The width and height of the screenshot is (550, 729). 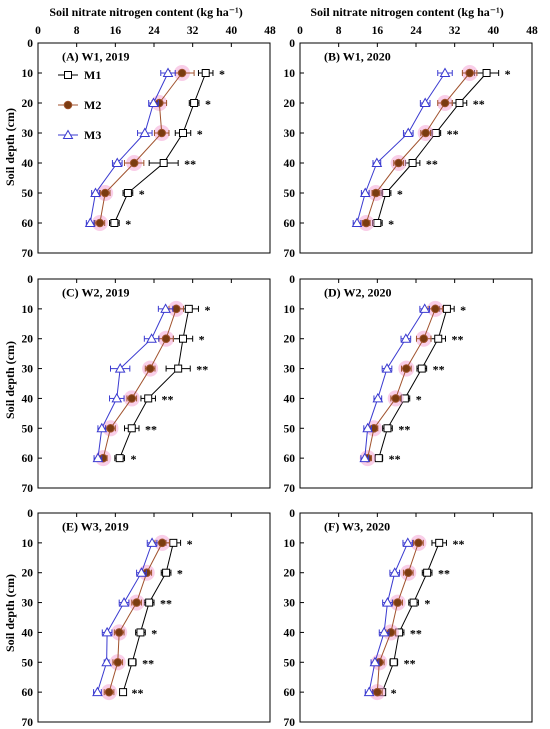 What do you see at coordinates (95, 57) in the screenshot?
I see `panel-title: (A) W1, 2019` at bounding box center [95, 57].